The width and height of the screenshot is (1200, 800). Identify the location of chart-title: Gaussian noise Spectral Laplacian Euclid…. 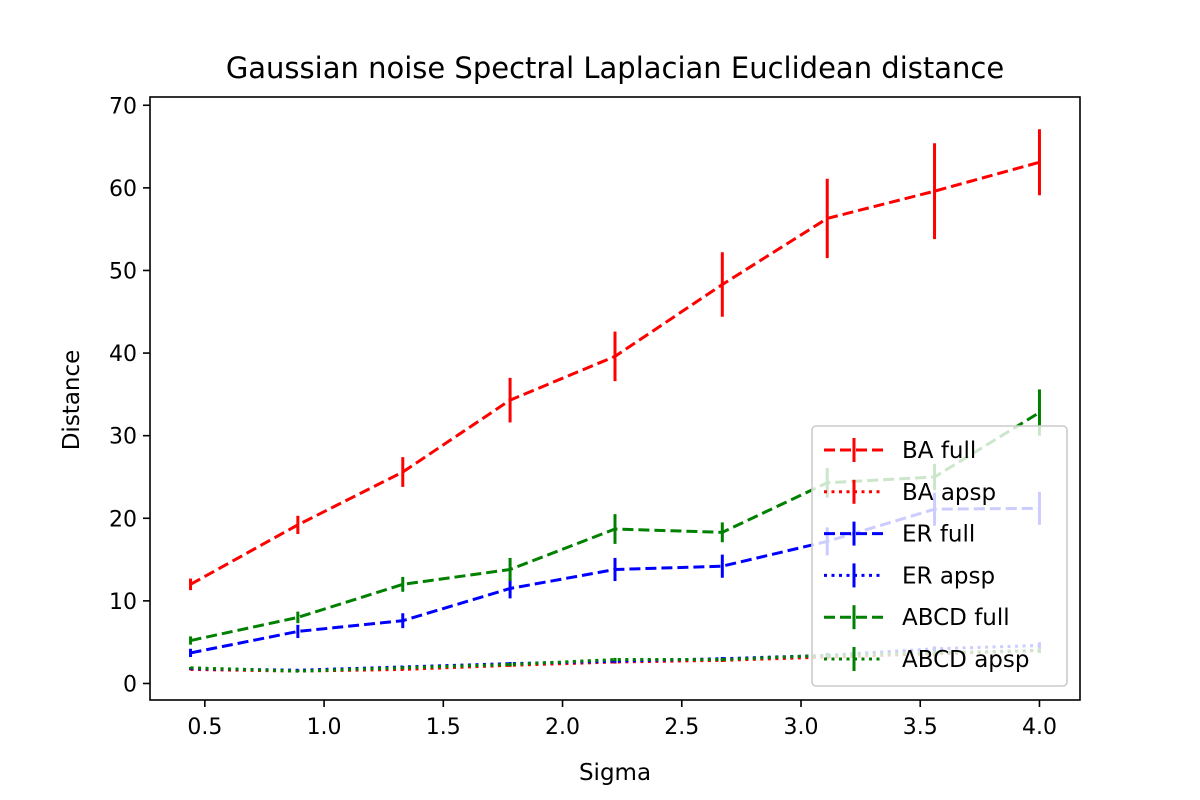
(615, 68).